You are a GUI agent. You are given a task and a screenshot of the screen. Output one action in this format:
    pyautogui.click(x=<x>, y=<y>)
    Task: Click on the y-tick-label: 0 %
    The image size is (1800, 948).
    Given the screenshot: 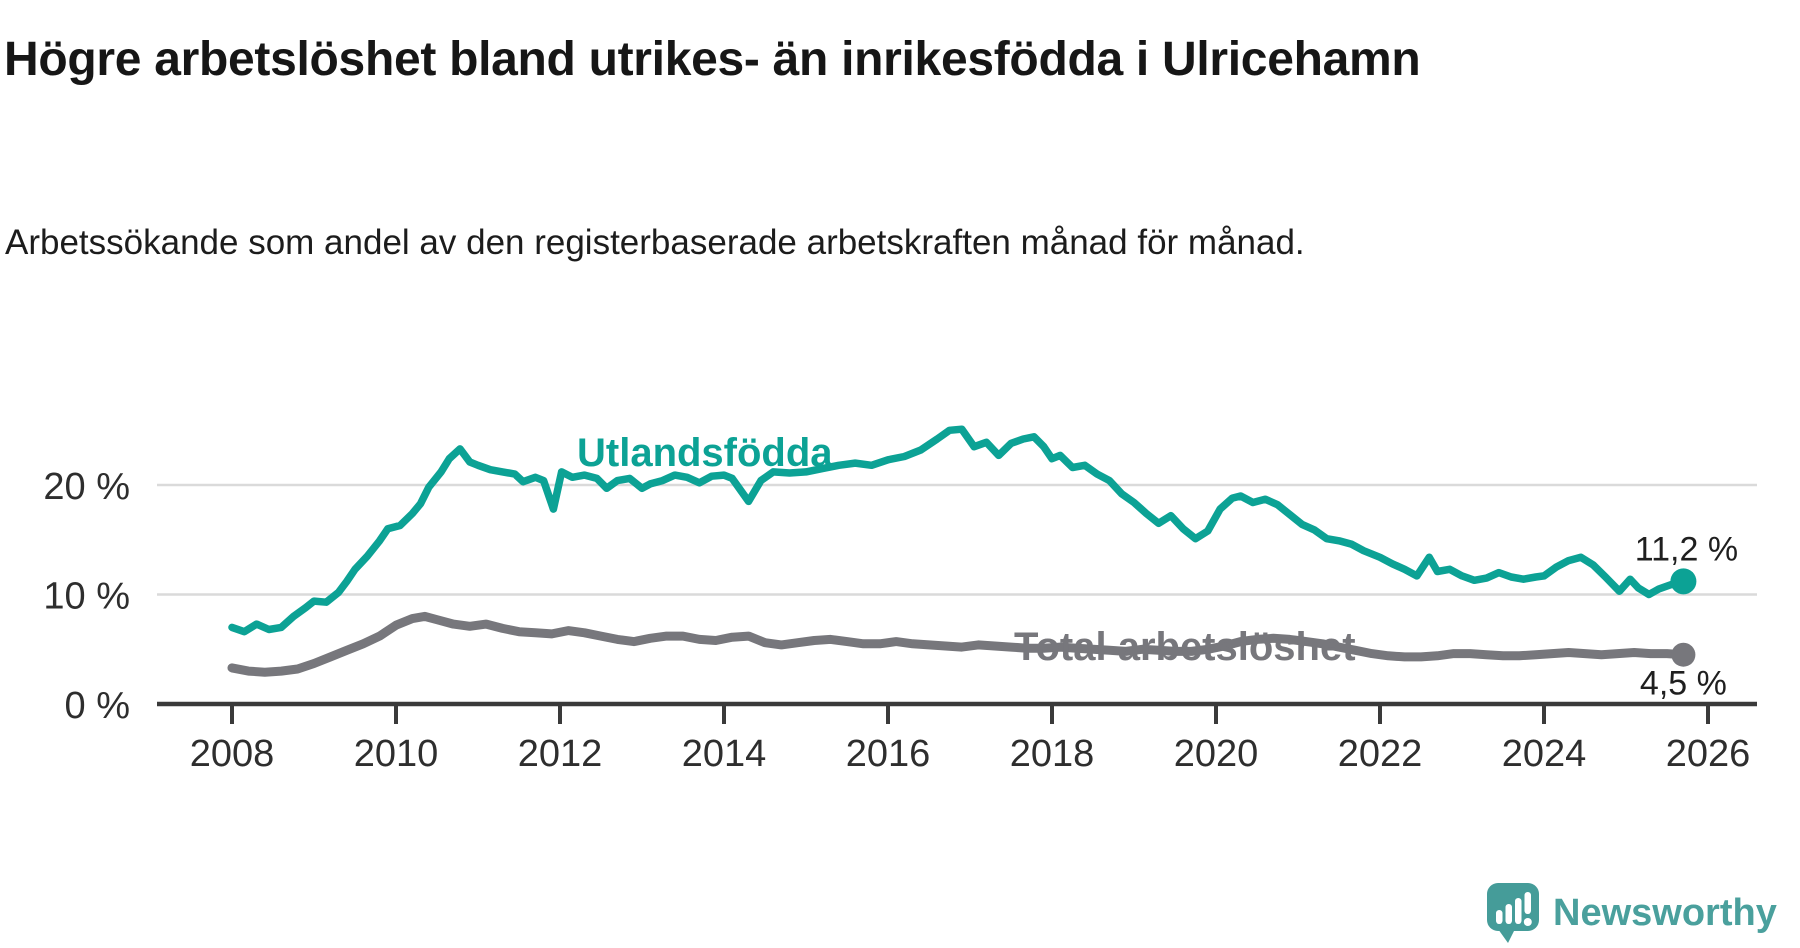 What is the action you would take?
    pyautogui.click(x=97, y=706)
    